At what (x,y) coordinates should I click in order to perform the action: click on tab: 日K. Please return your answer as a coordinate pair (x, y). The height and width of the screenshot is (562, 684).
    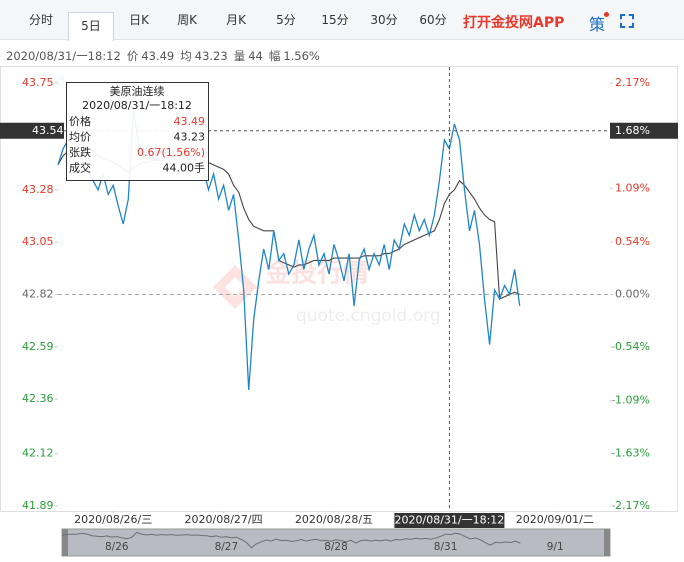
    Looking at the image, I should click on (139, 20).